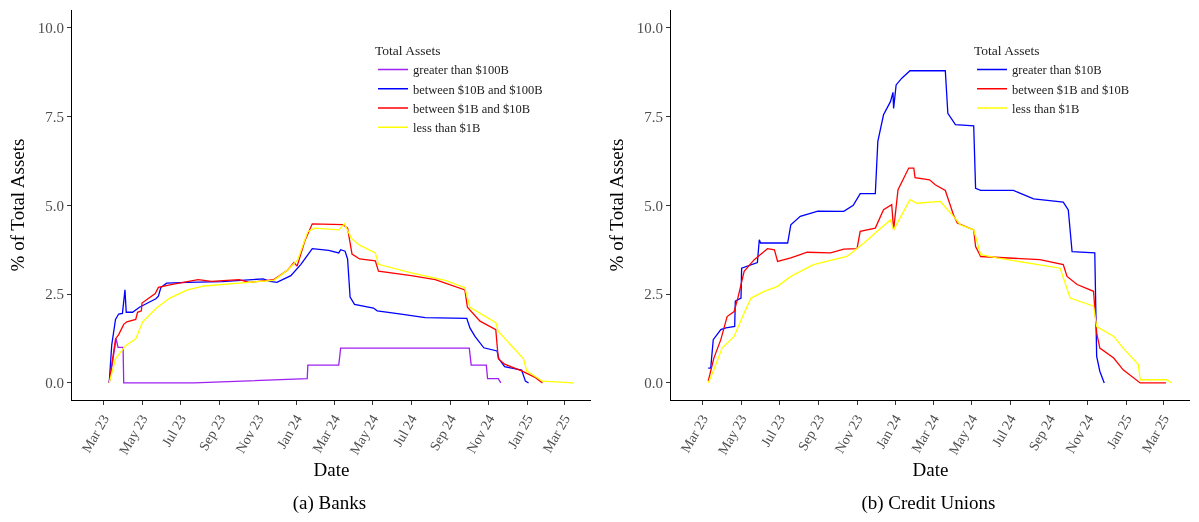  What do you see at coordinates (478, 89) in the screenshot?
I see `legend-label: between $10B and $100B` at bounding box center [478, 89].